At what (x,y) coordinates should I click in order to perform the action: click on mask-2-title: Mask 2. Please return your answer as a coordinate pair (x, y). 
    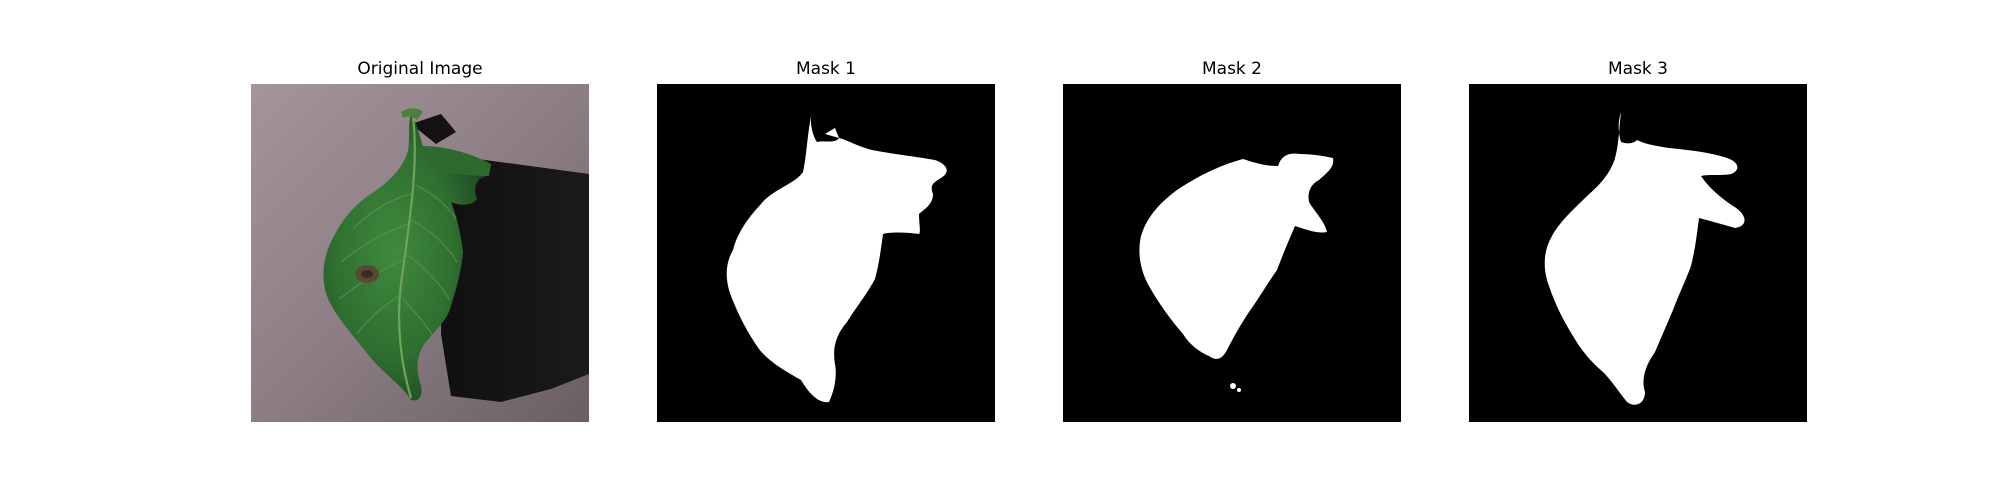
    Looking at the image, I should click on (1231, 69).